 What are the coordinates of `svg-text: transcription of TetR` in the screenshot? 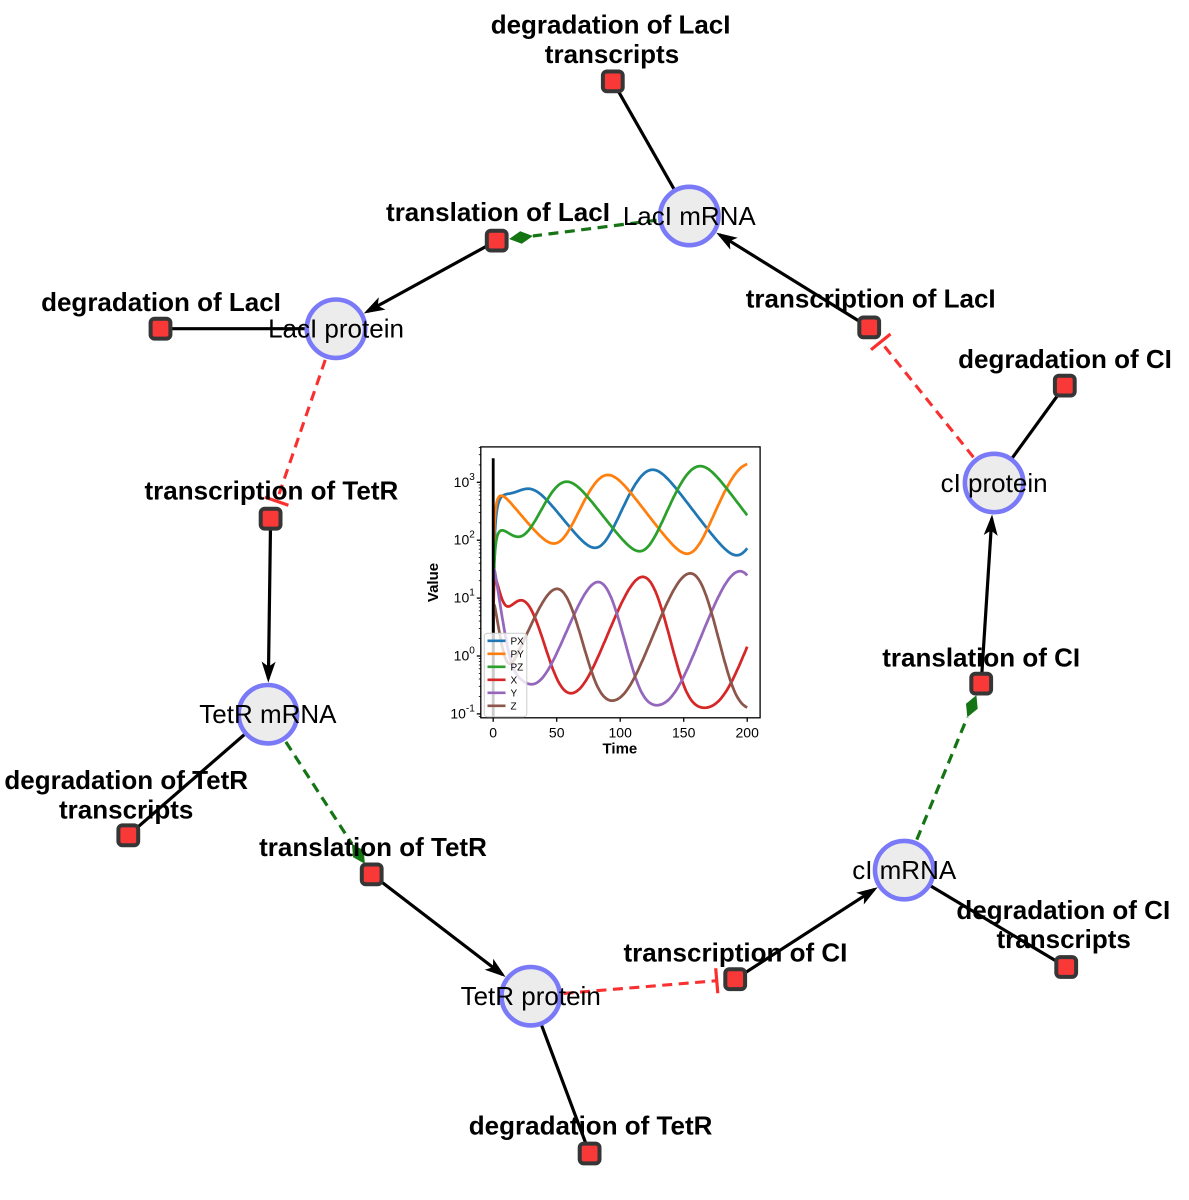 It's located at (272, 490).